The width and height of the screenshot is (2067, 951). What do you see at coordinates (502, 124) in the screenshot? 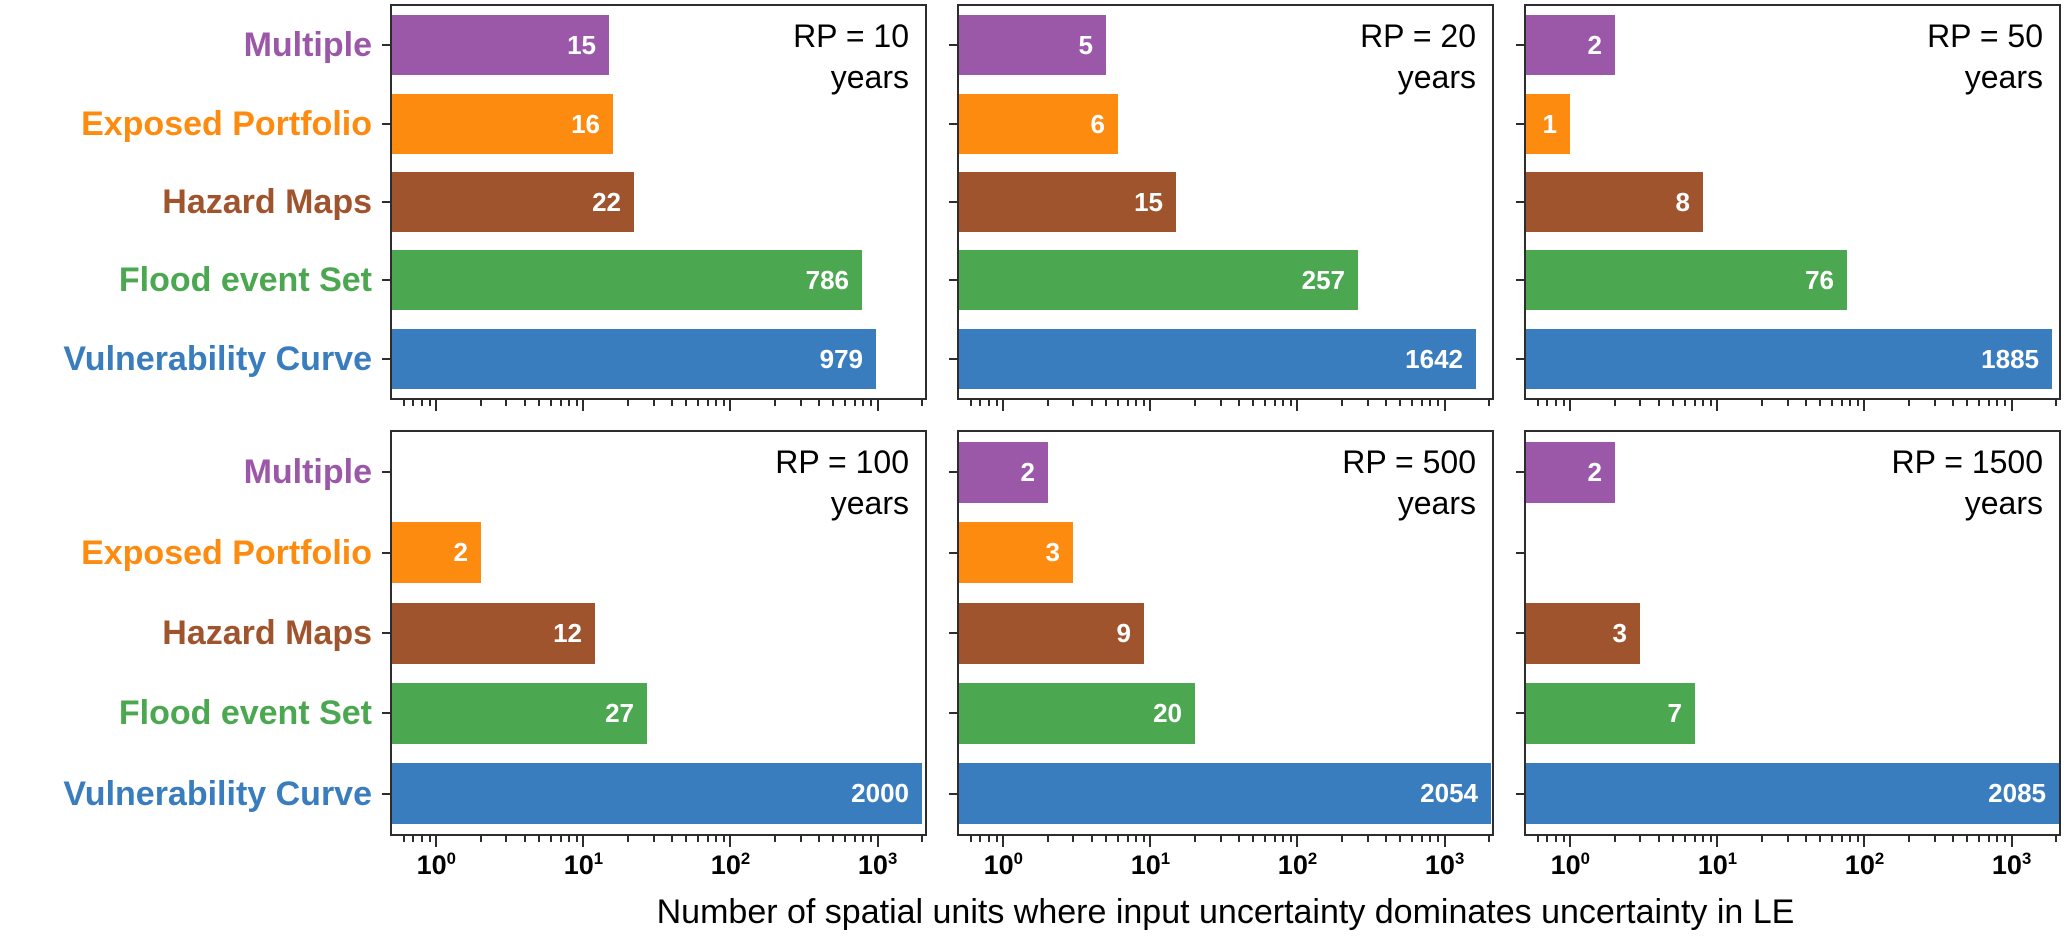
I see `bar-exposed-portfolio: 16` at bounding box center [502, 124].